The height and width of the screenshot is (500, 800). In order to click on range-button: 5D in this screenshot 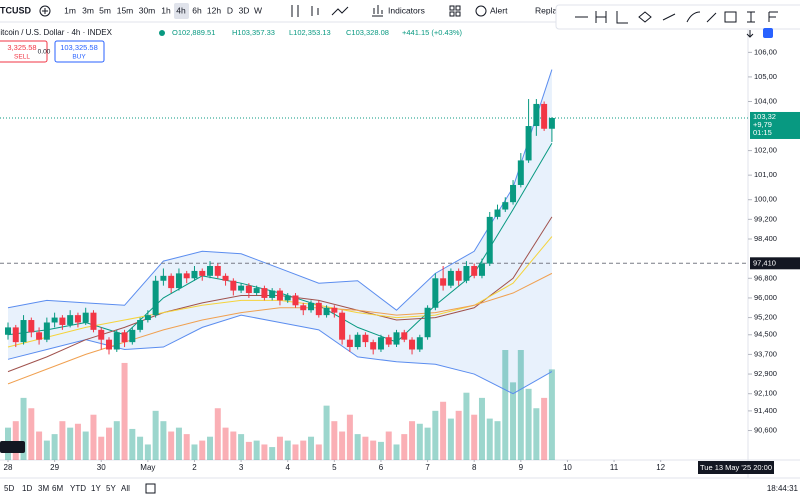, I will do `click(9, 488)`.